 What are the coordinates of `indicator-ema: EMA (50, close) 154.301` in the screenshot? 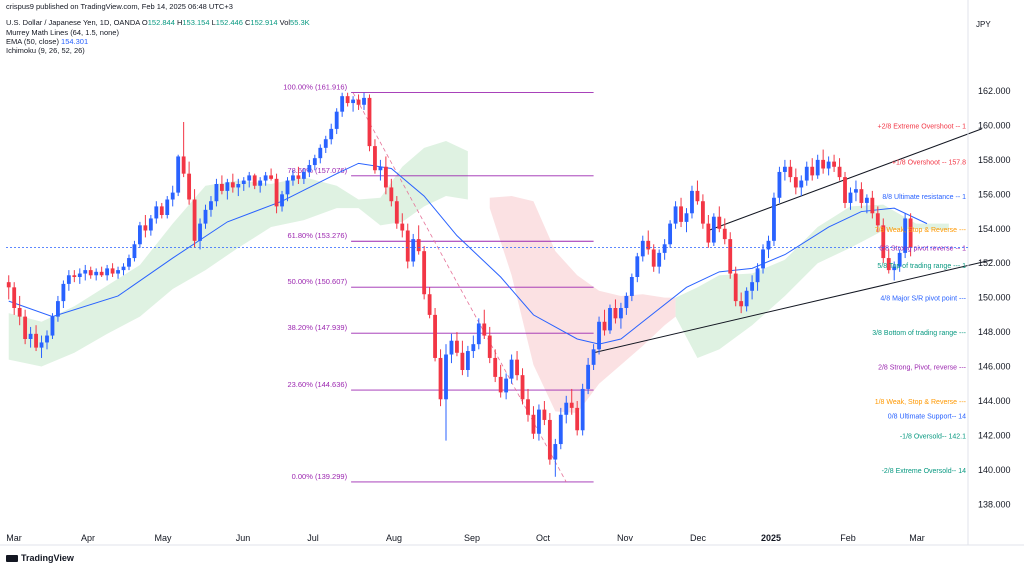 It's located at (47, 41).